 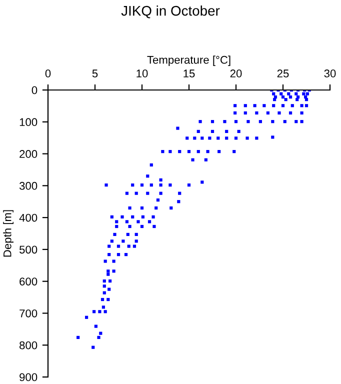 I want to click on y-tick-label: 0, so click(x=35, y=90).